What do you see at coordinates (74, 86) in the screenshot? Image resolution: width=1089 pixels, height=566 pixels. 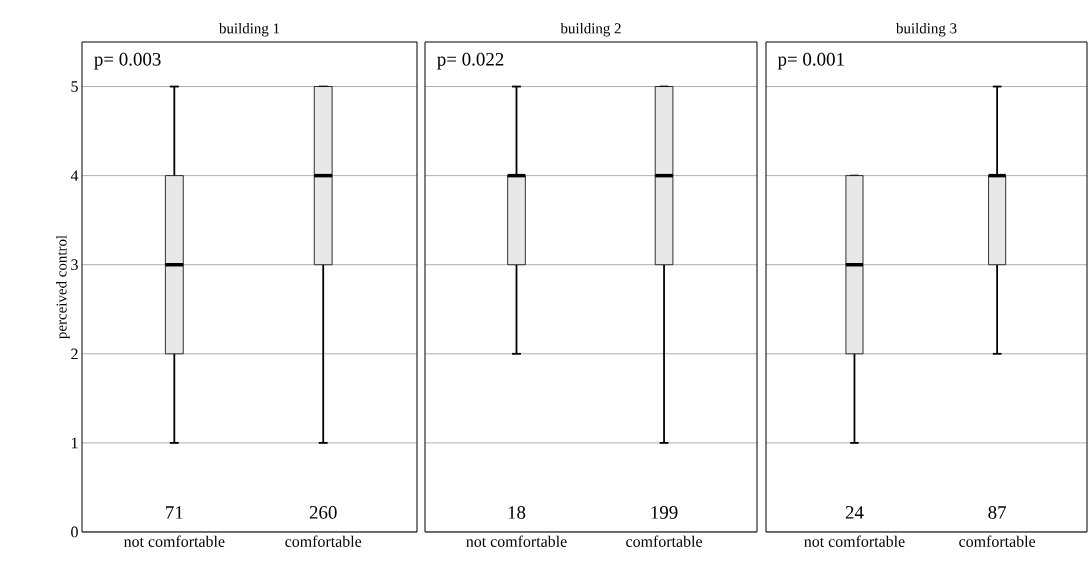 I see `y-tick-label: 5` at bounding box center [74, 86].